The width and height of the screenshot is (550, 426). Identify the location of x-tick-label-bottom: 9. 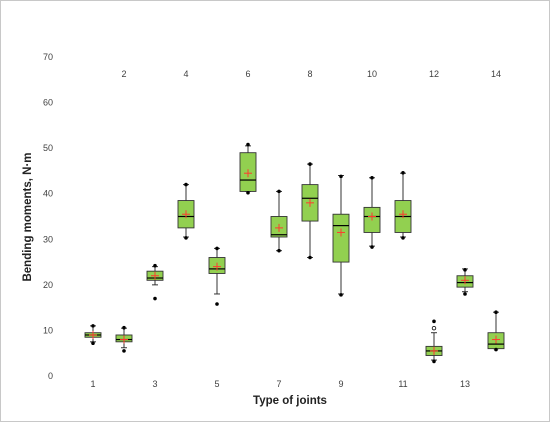
(340, 384).